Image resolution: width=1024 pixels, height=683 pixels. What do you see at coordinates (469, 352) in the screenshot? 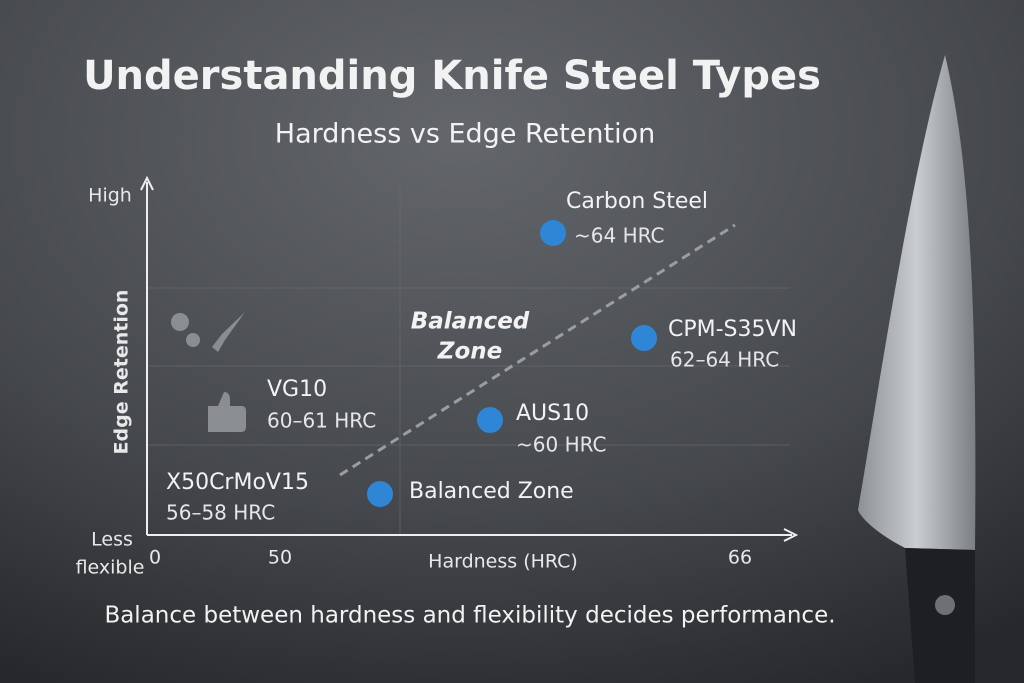
I see `zone-label: Zone` at bounding box center [469, 352].